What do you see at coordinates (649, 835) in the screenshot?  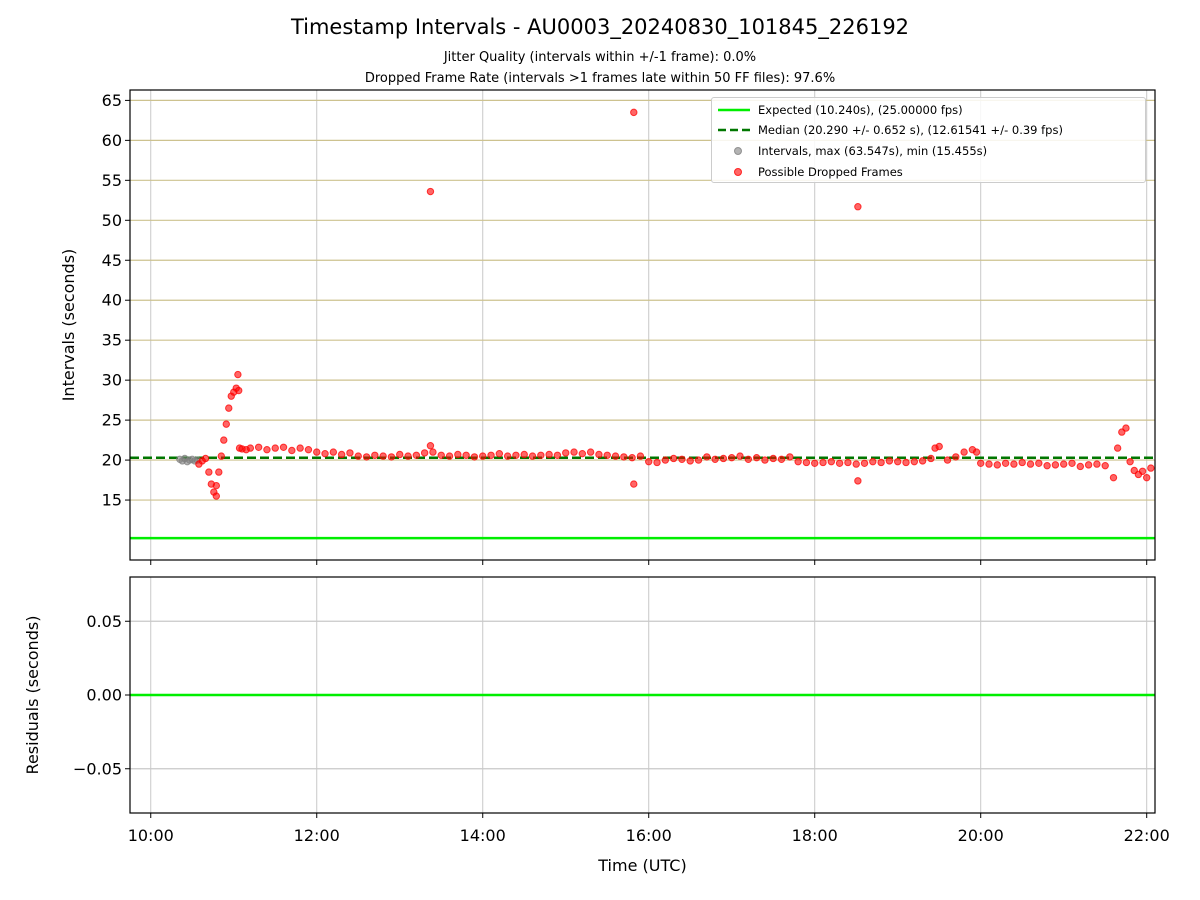 I see `residuals-xtick-label: 16:00` at bounding box center [649, 835].